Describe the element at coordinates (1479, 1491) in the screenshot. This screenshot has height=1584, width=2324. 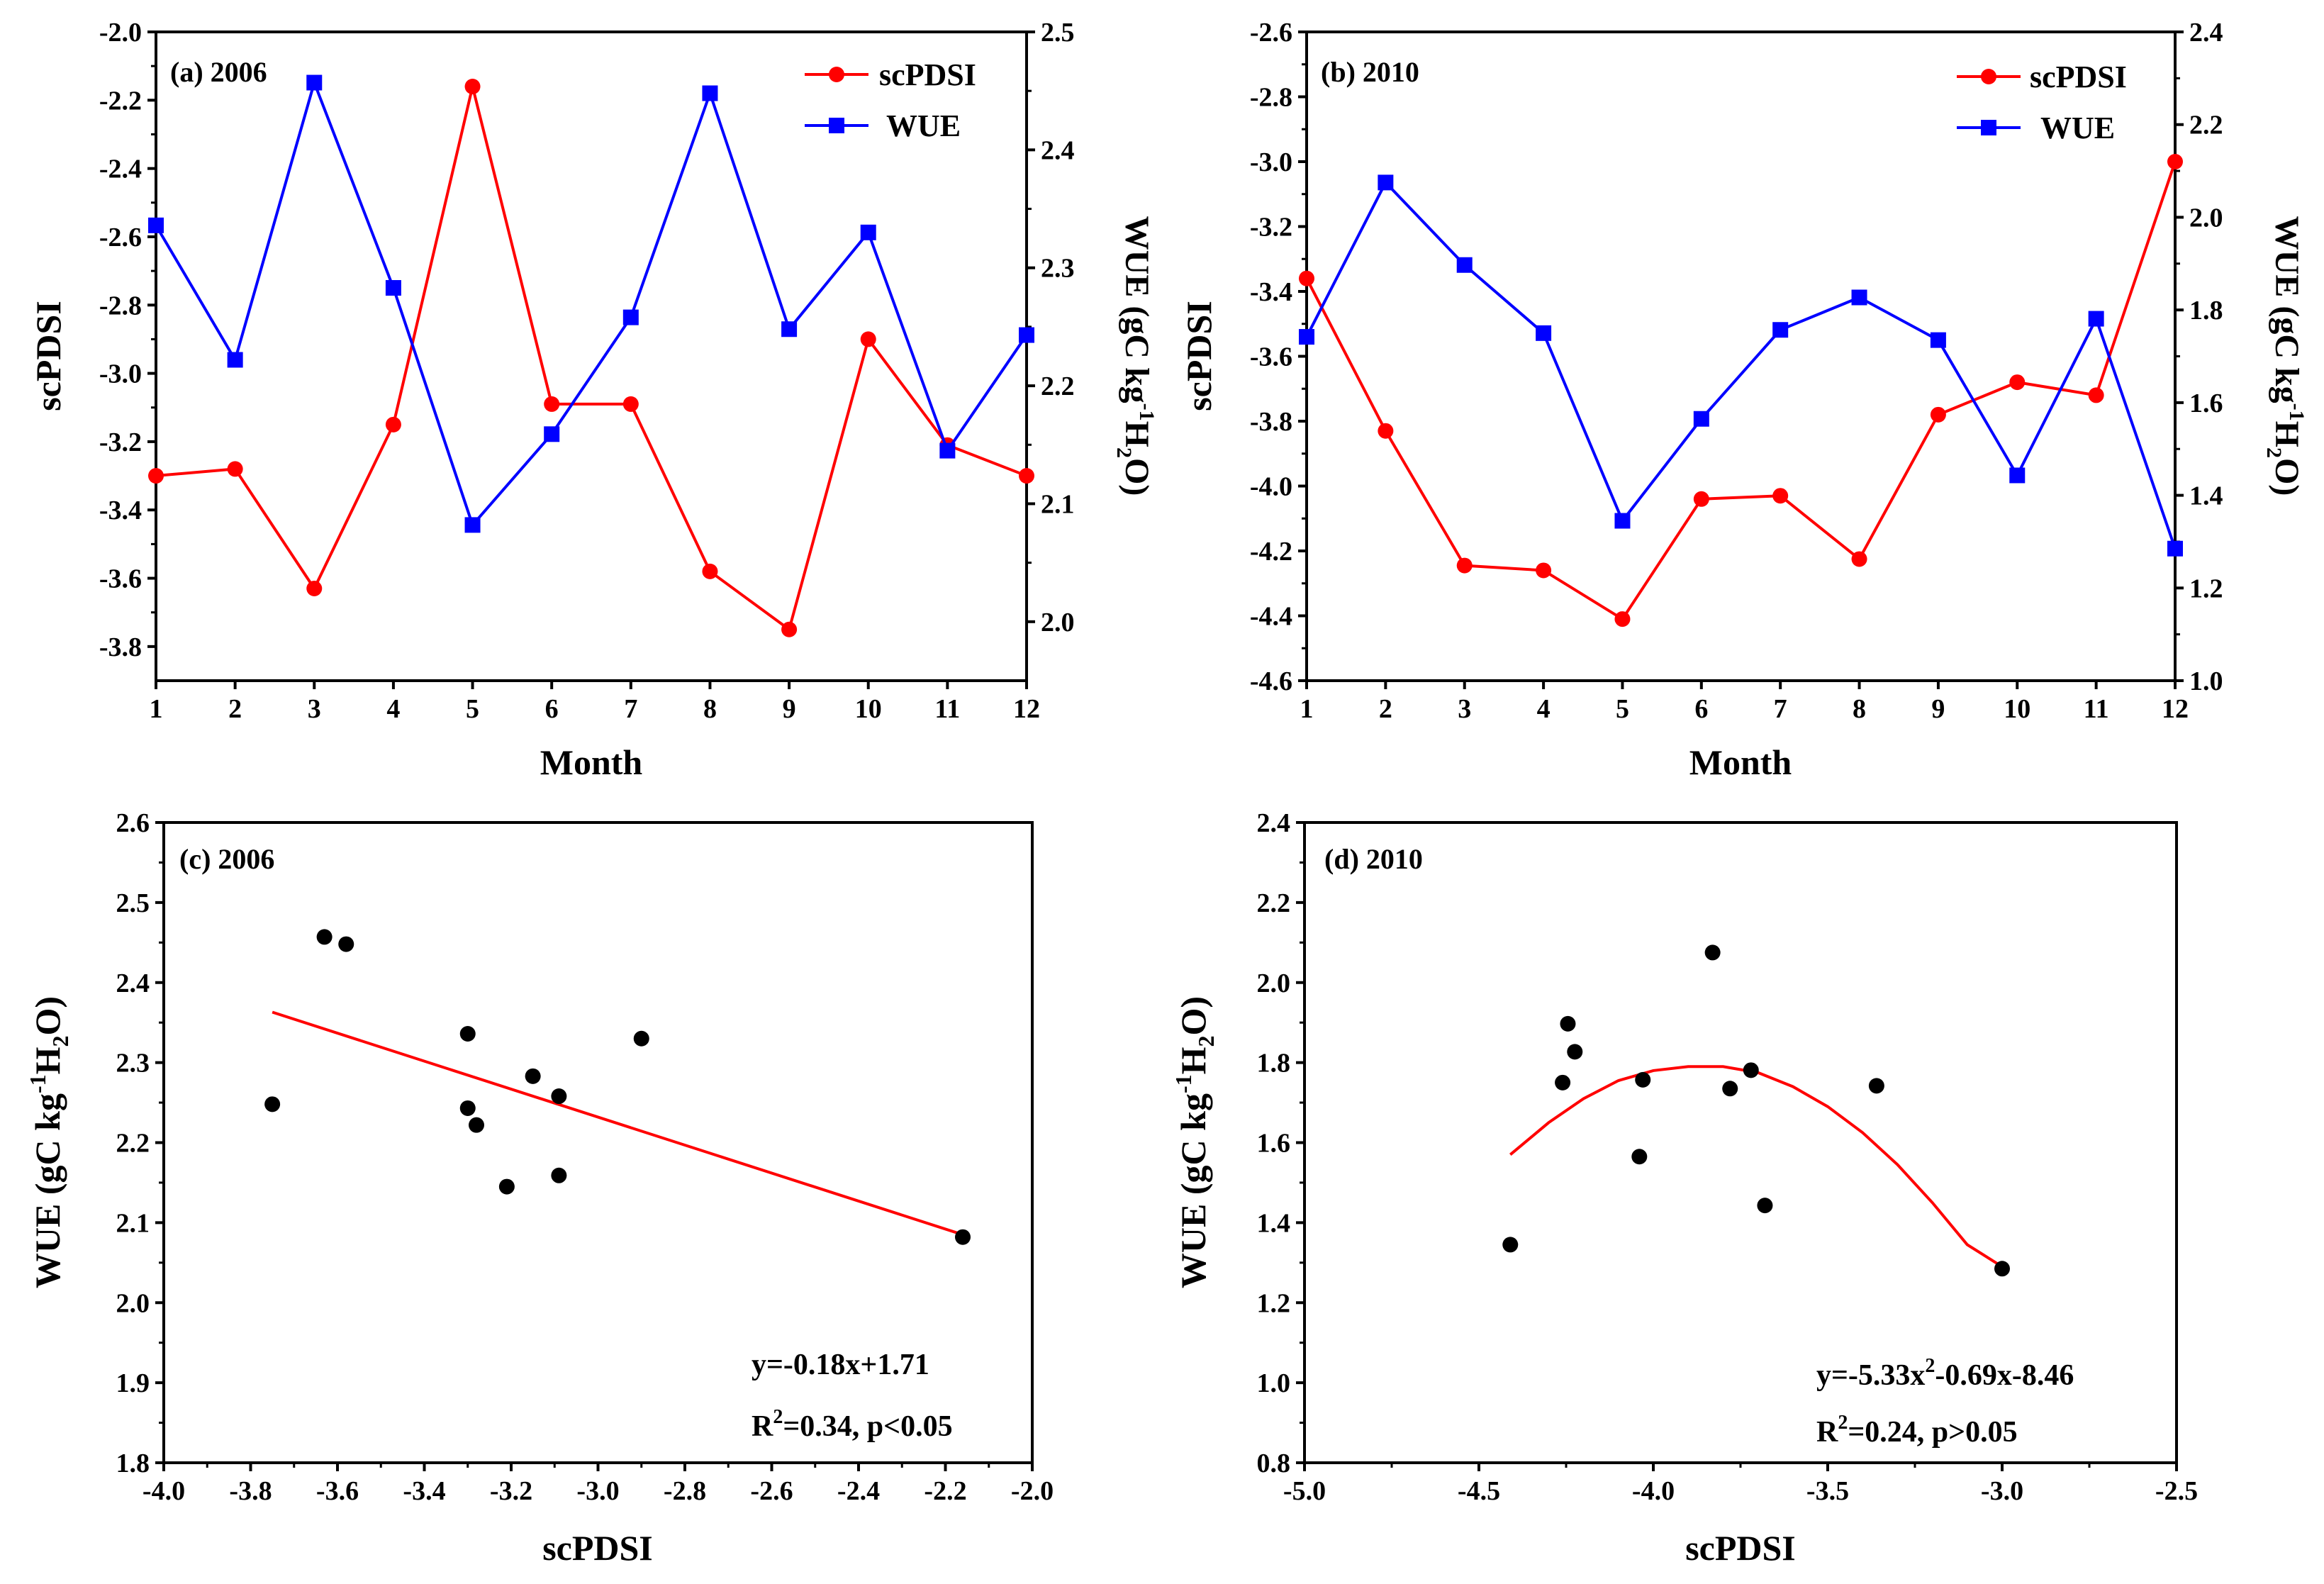
I see `panel-d-xtick-label: -4.5` at that location.